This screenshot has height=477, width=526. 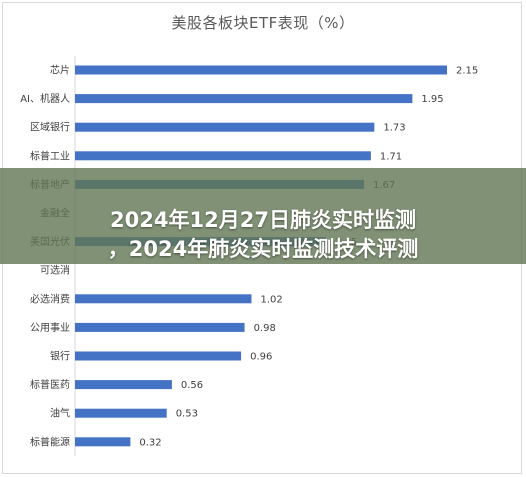 I want to click on category-label: 标普能源, so click(x=50, y=441).